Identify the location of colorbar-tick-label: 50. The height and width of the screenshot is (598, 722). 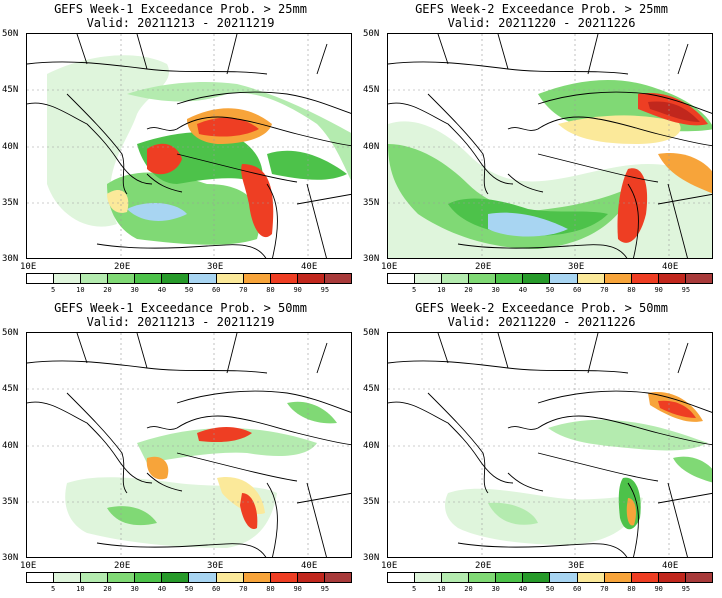
(189, 290).